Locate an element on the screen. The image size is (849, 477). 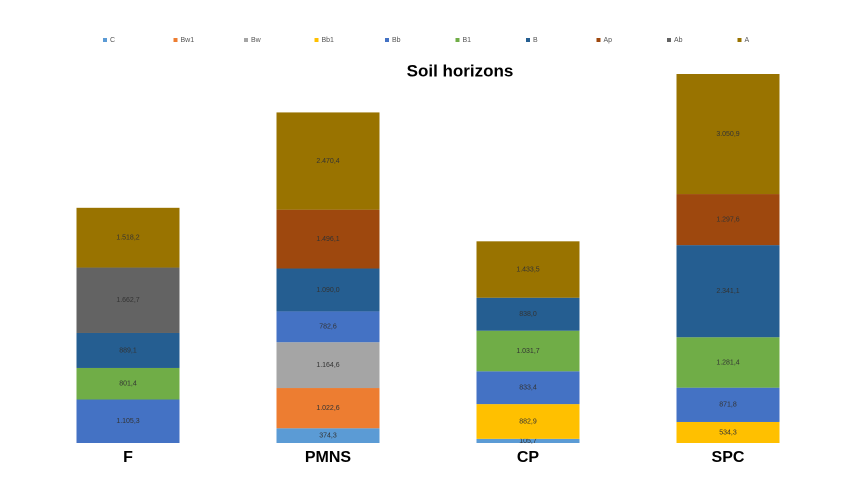
value-label: 1.090,0 is located at coordinates (327, 290).